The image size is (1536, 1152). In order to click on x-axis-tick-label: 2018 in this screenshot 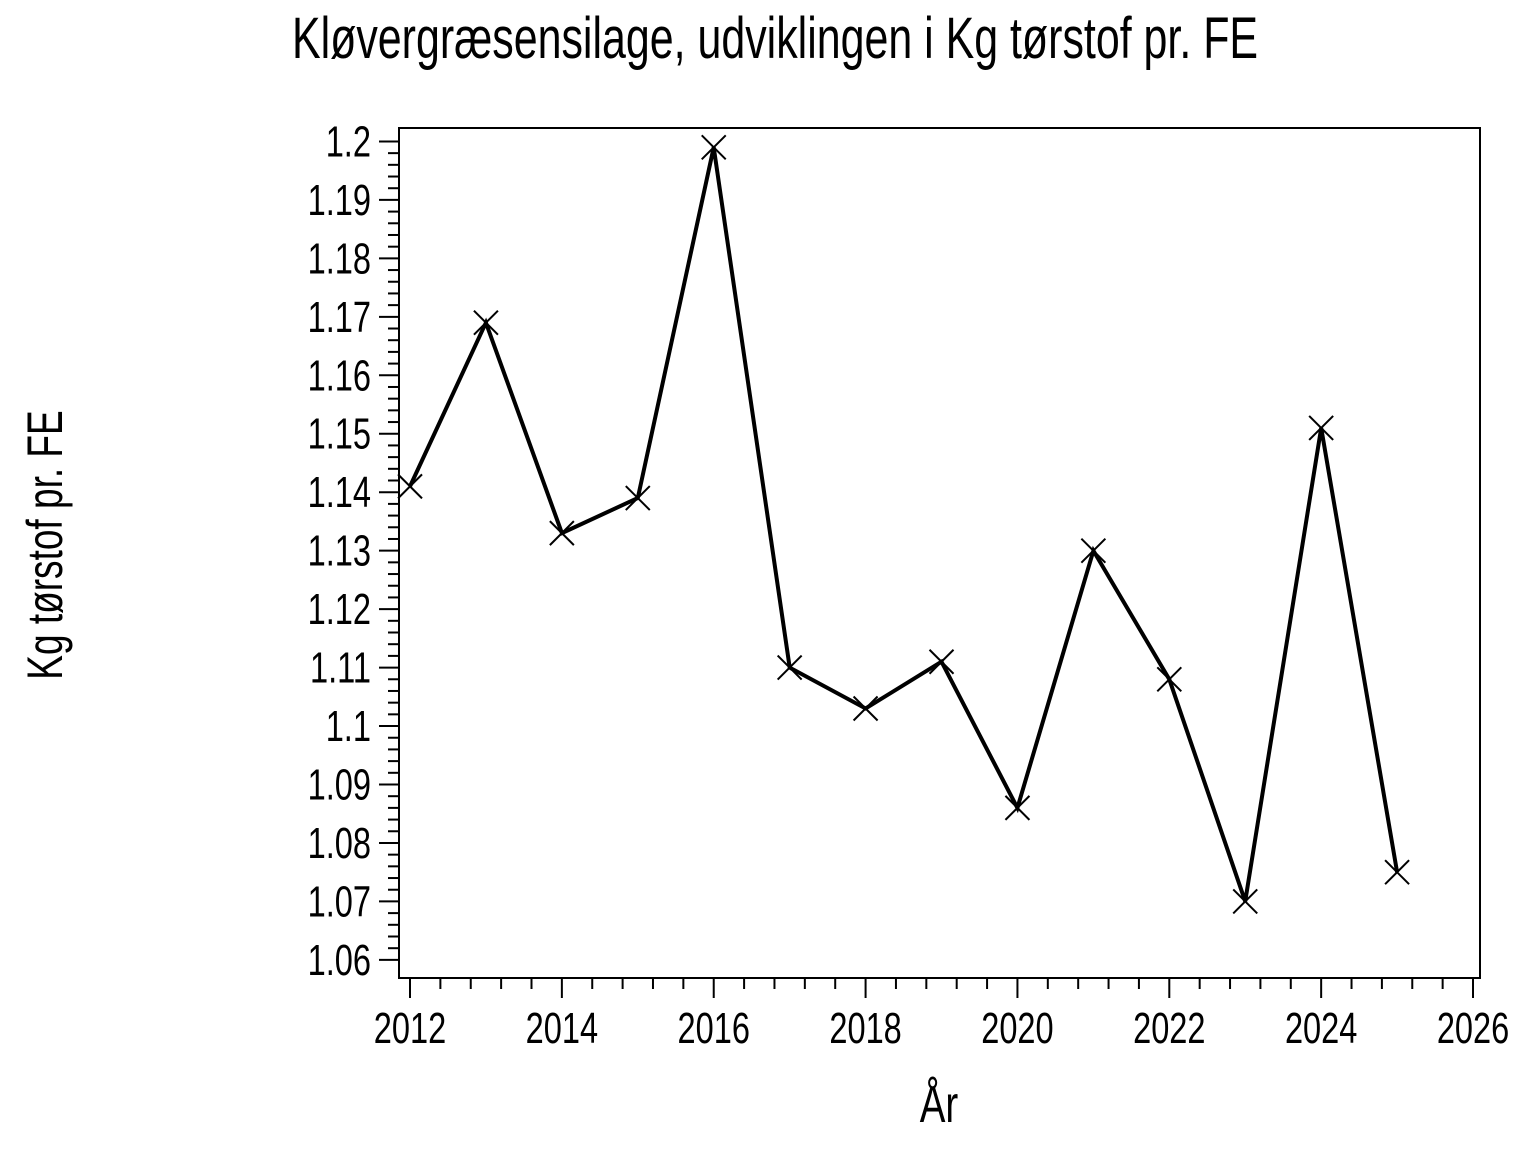, I will do `click(865, 1028)`.